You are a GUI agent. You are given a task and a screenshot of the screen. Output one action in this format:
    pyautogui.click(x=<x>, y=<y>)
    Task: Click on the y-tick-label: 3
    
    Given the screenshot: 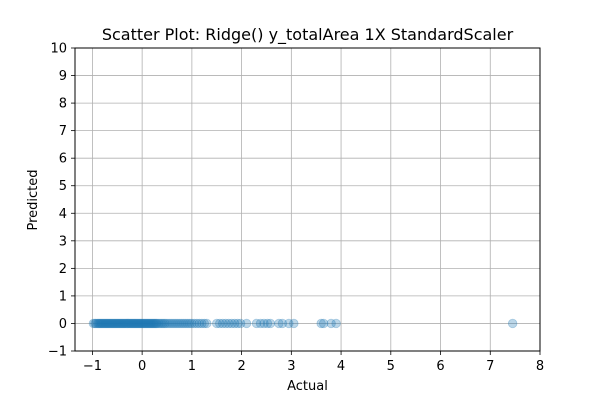 What is the action you would take?
    pyautogui.click(x=63, y=241)
    